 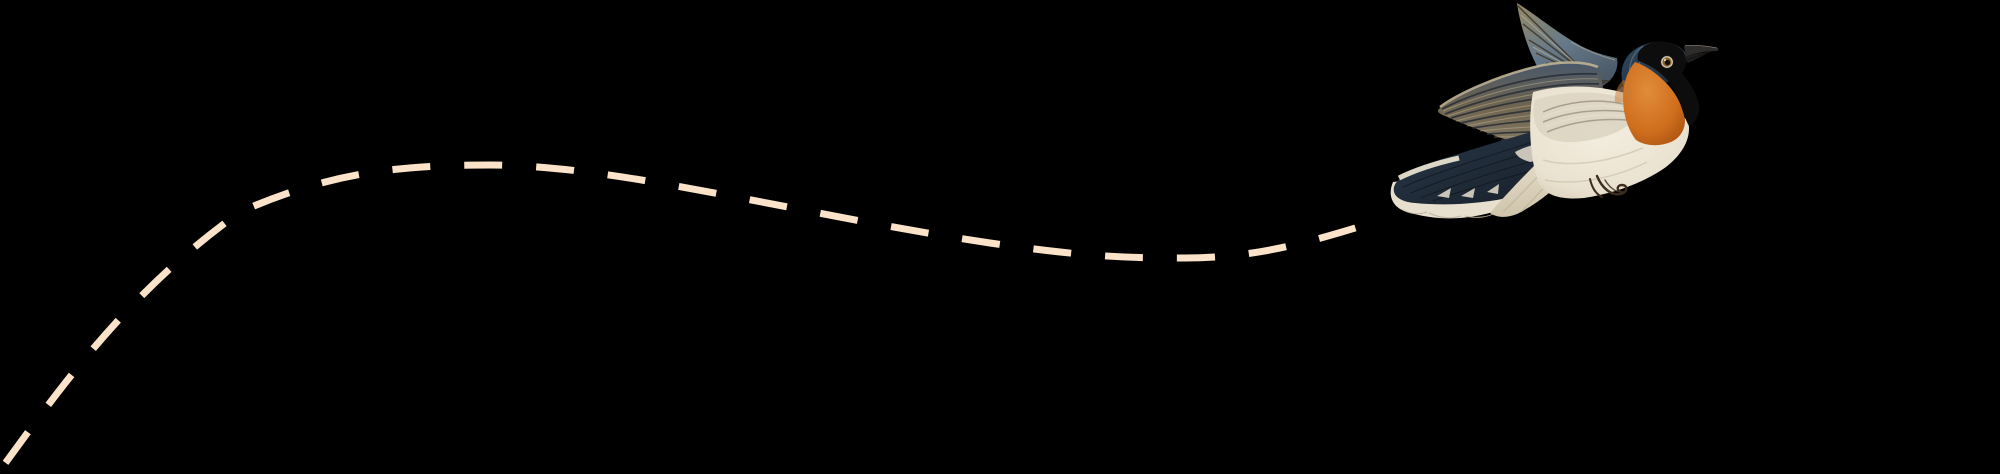 I want to click on beak, so click(x=1701, y=54).